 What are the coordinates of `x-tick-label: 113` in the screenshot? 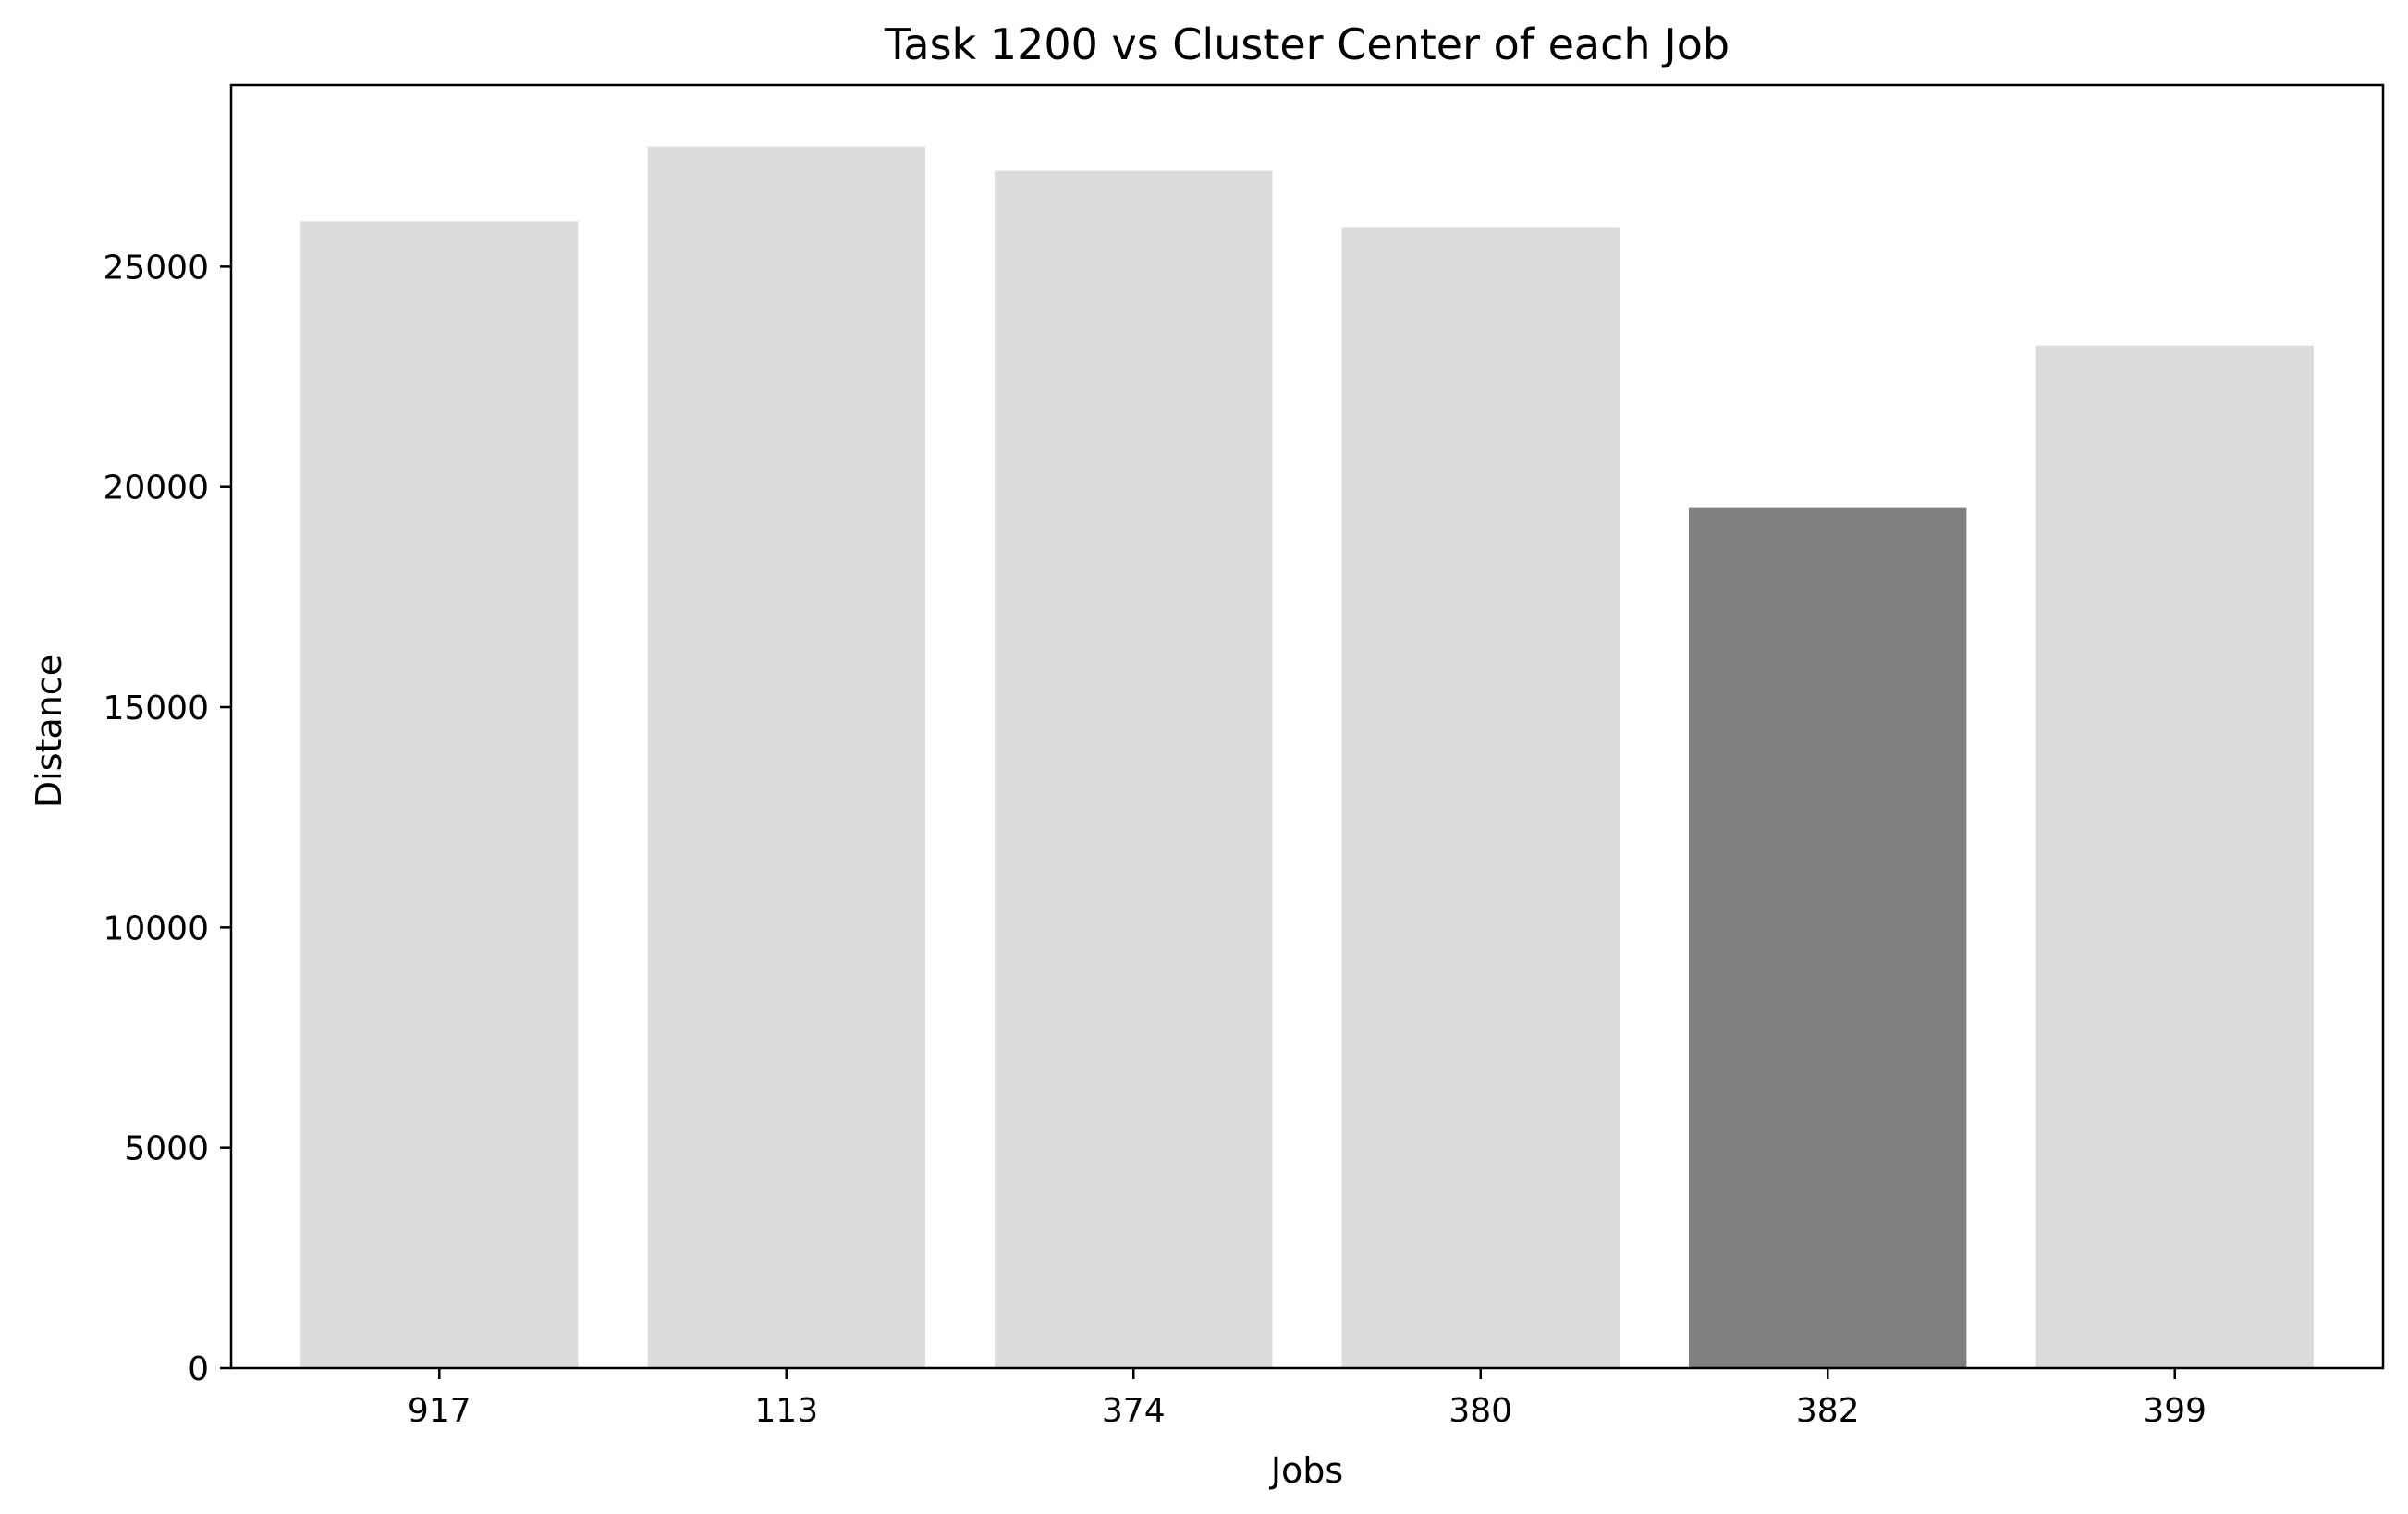 It's located at (786, 1411).